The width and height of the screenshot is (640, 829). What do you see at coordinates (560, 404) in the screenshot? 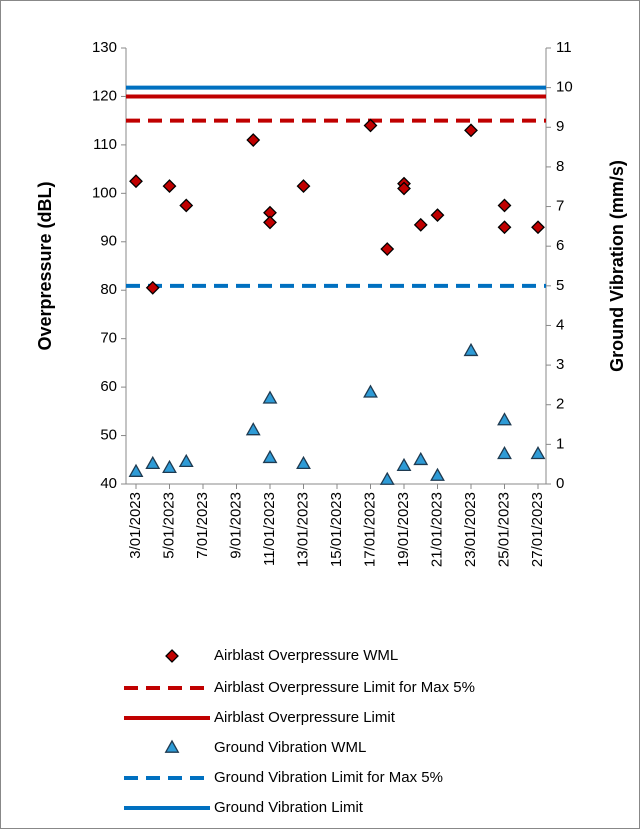
I see `y2-tick-label: 2` at bounding box center [560, 404].